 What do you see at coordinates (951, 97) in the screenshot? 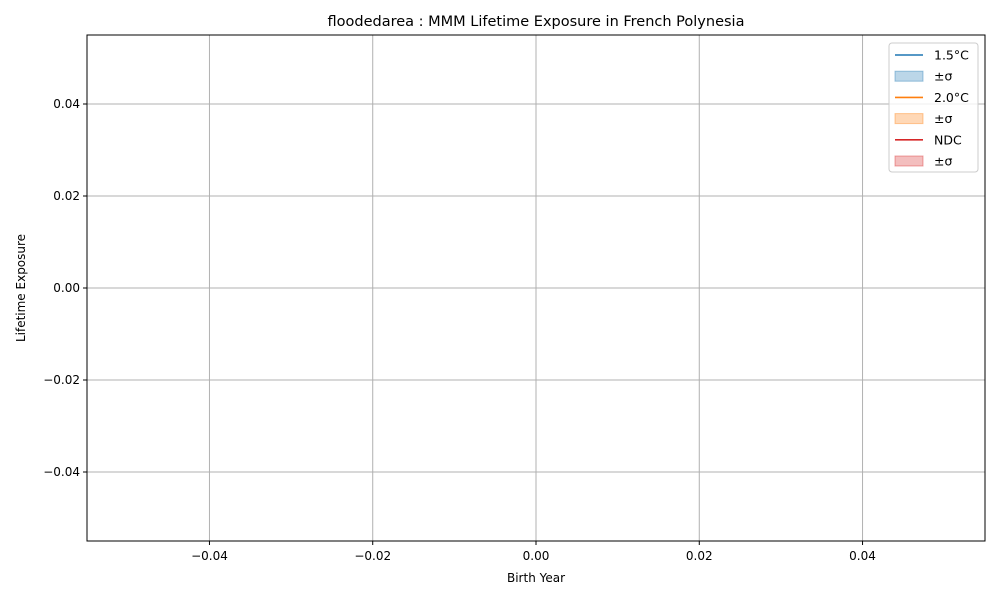
I see `legend-label: 2.0°C` at bounding box center [951, 97].